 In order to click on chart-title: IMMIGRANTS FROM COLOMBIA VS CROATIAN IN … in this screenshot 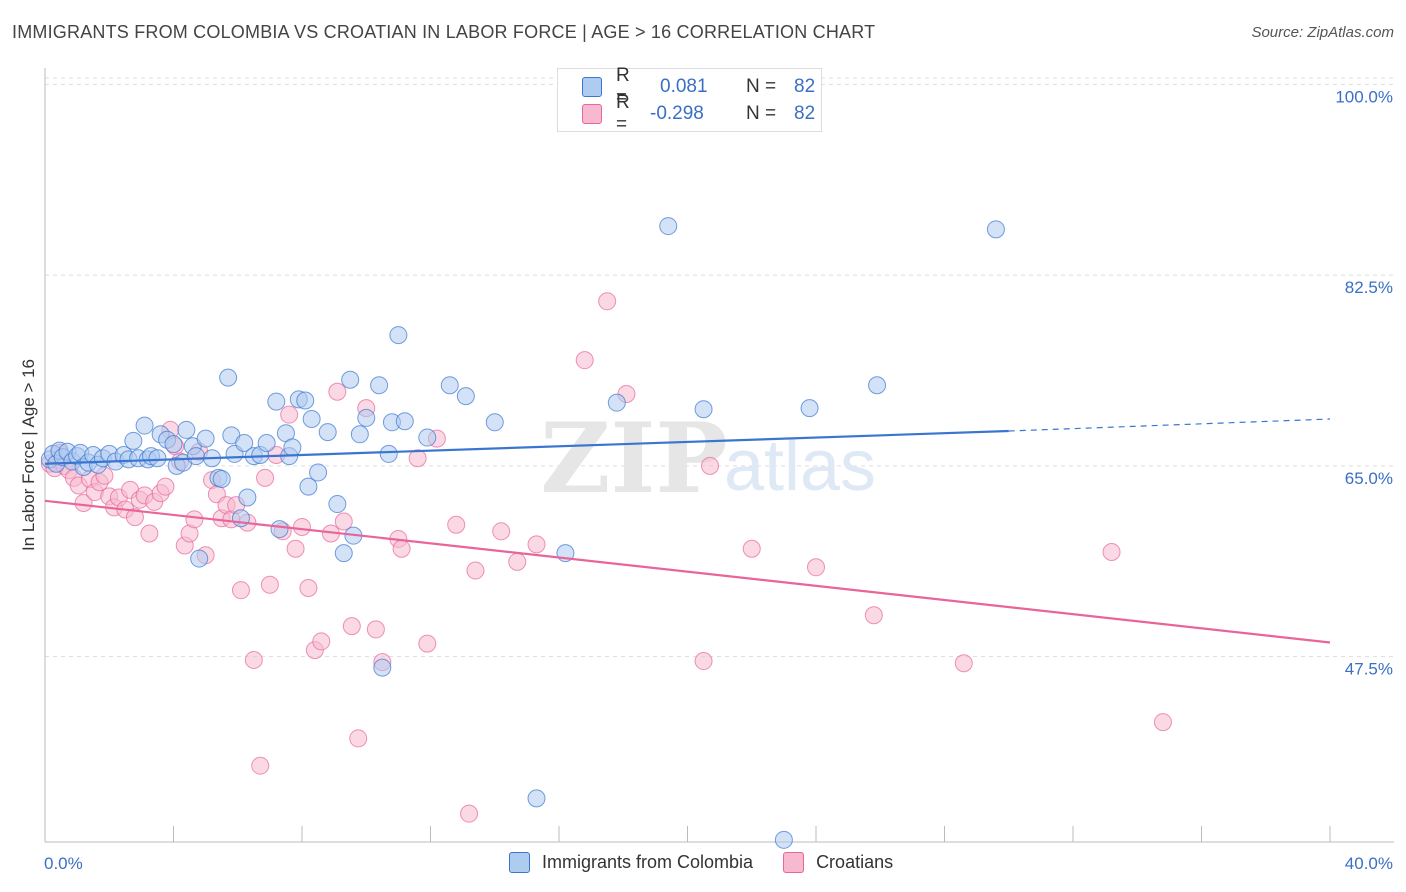, I will do `click(444, 32)`.